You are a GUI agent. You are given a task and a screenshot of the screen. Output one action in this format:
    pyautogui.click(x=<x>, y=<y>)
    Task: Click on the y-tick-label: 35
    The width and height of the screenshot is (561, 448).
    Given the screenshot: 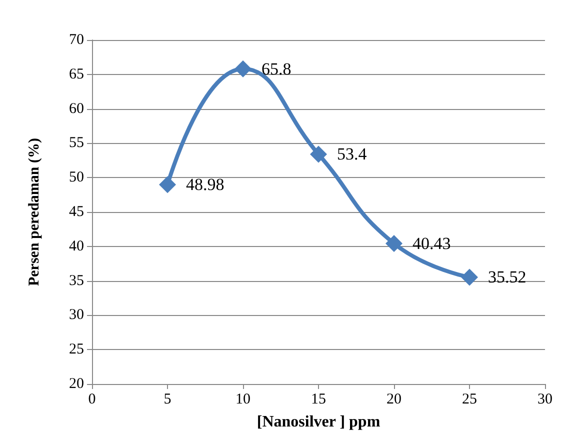 What is the action you would take?
    pyautogui.click(x=76, y=280)
    